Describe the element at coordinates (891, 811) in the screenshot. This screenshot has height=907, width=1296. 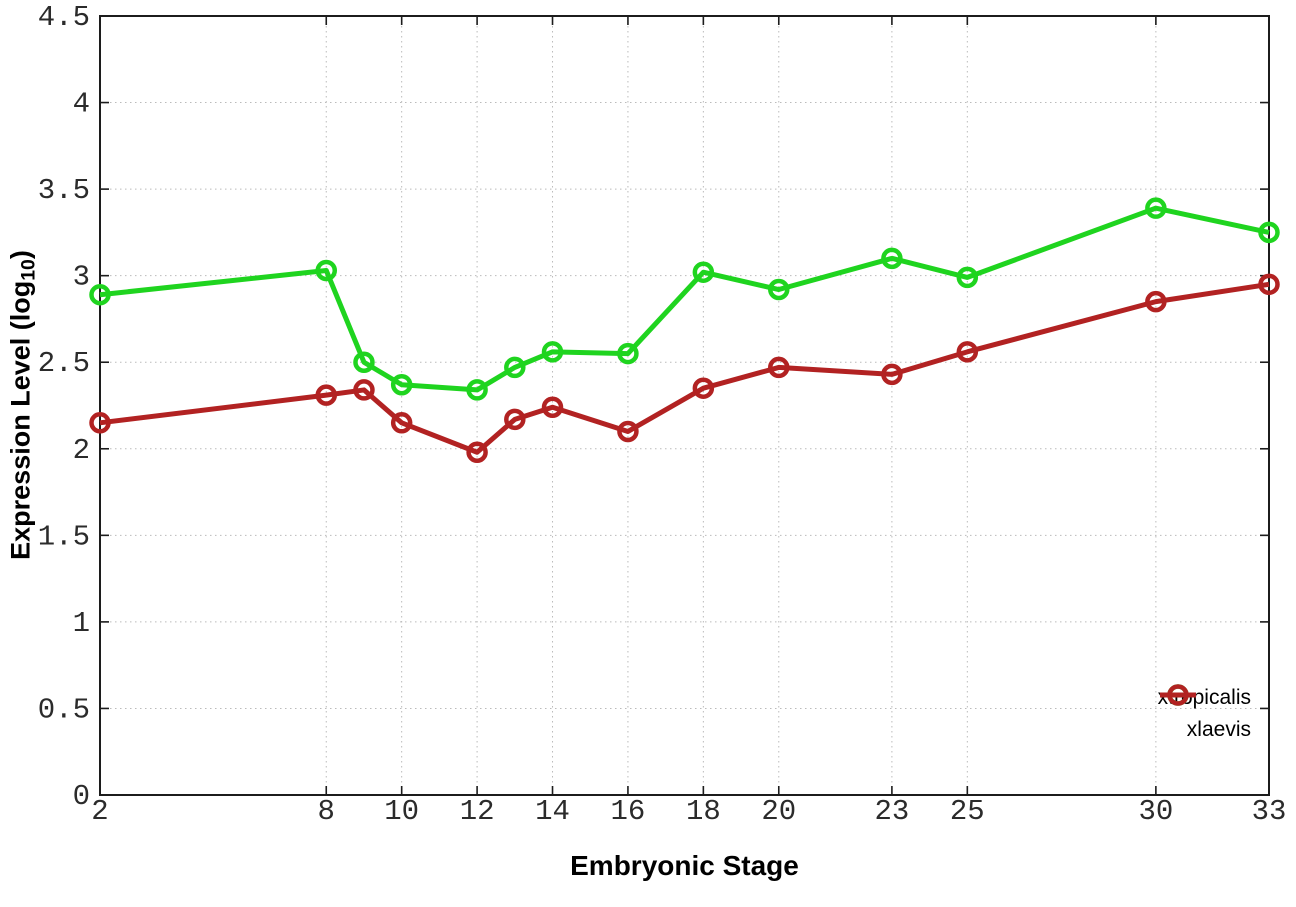
I see `x-tick-label: 23` at that location.